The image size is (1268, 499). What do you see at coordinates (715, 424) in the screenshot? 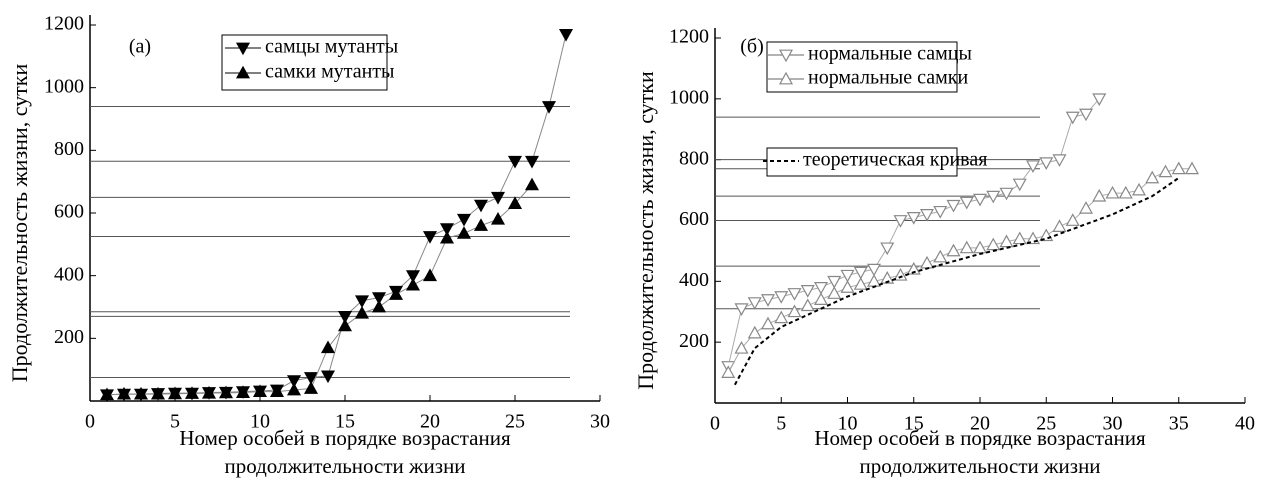
I see `x-tick-label: 0` at bounding box center [715, 424].